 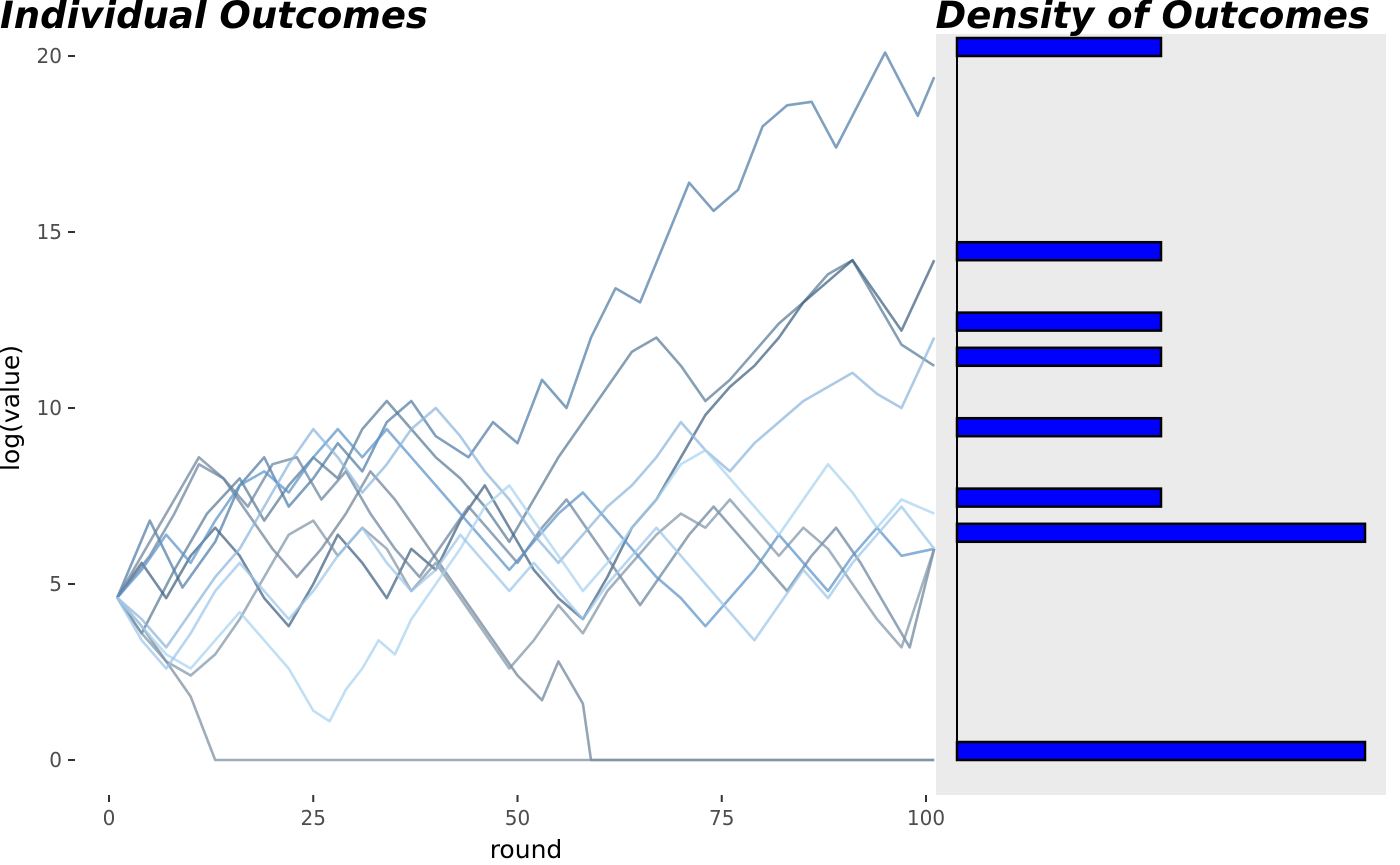 I want to click on x-axis-ticks: 0 25 50 75 100, so click(x=524, y=812).